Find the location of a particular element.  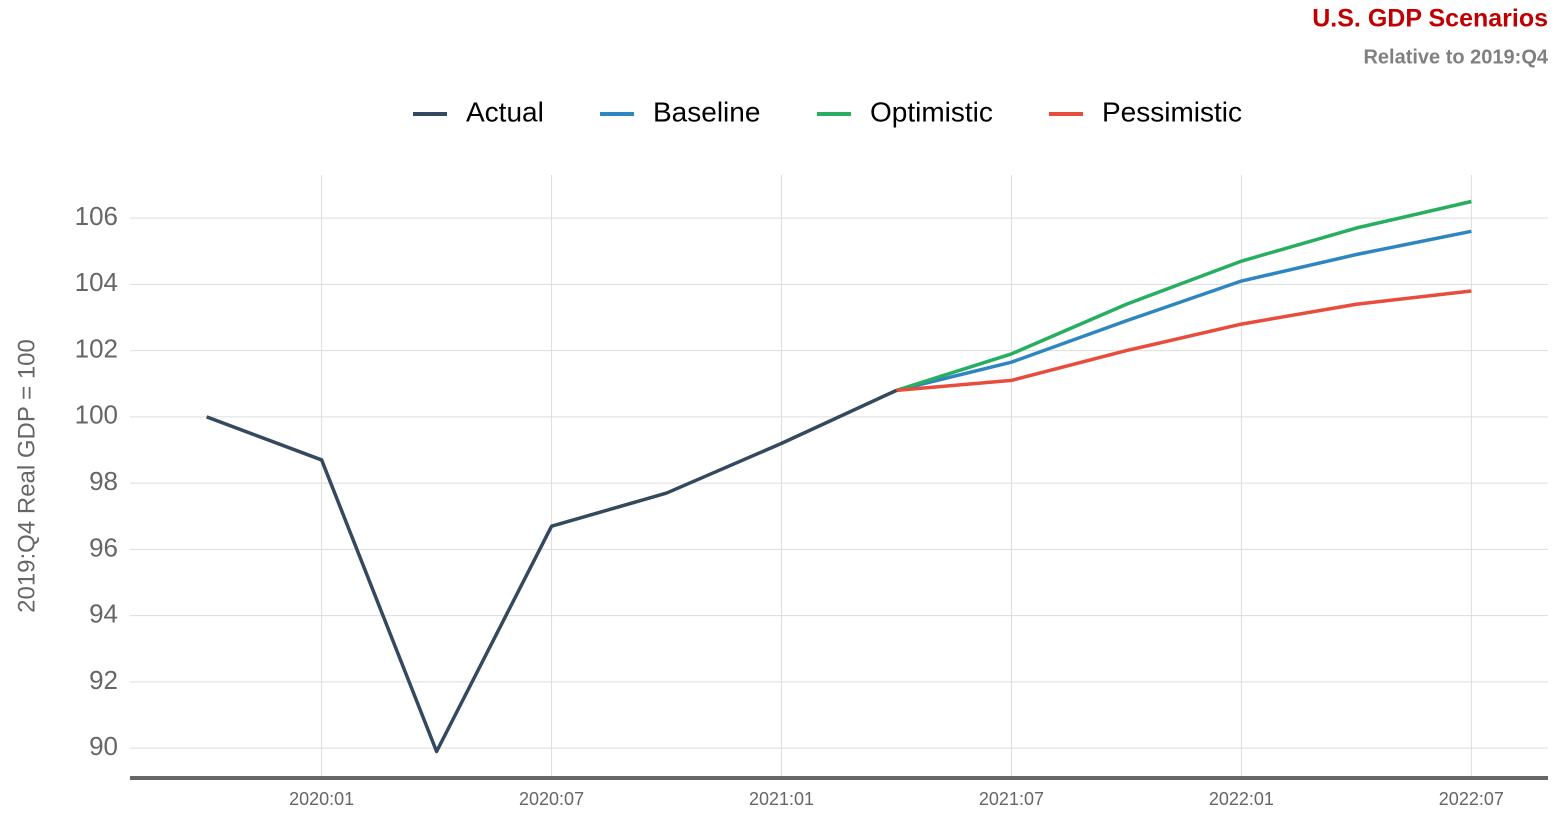

y-tick-label: 100 is located at coordinates (96, 415).